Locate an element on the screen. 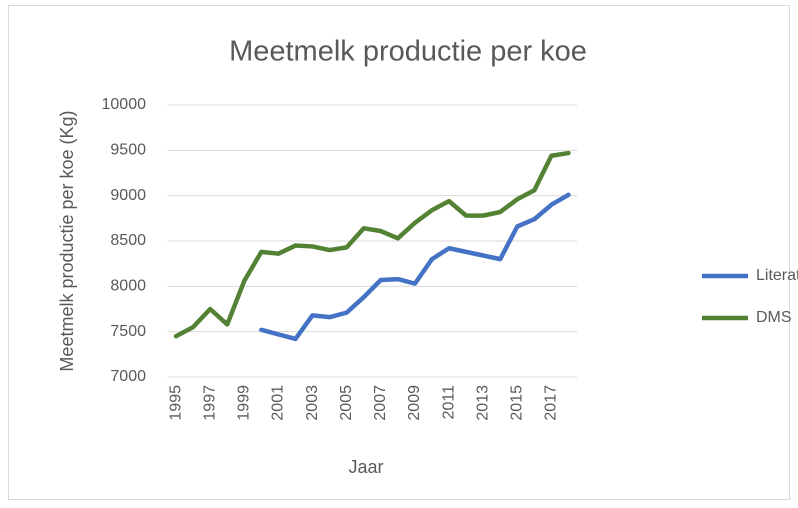  data-line is located at coordinates (415, 267).